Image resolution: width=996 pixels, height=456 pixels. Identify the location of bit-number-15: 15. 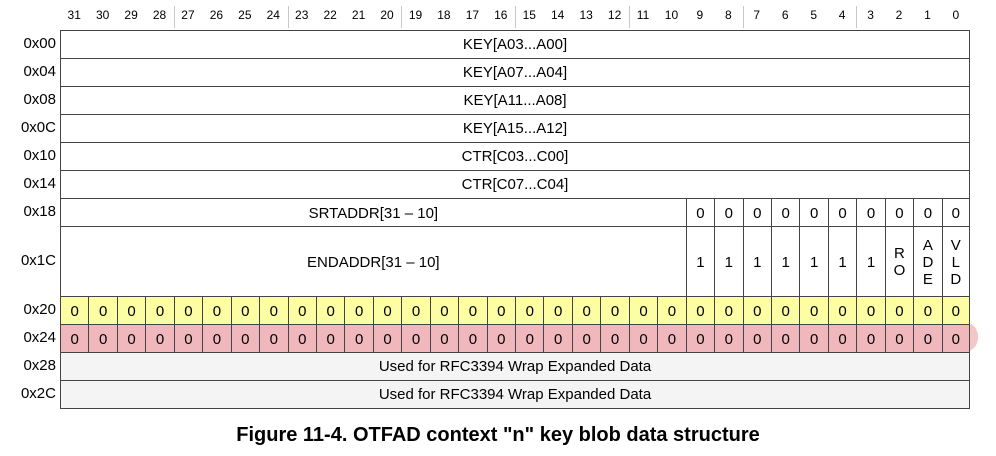
(529, 15).